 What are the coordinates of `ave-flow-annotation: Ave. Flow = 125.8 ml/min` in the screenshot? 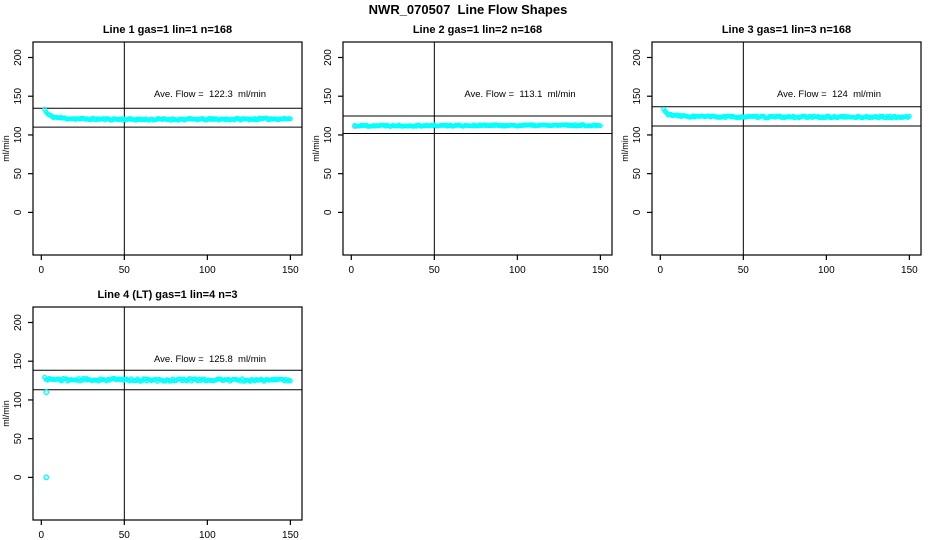 It's located at (210, 359).